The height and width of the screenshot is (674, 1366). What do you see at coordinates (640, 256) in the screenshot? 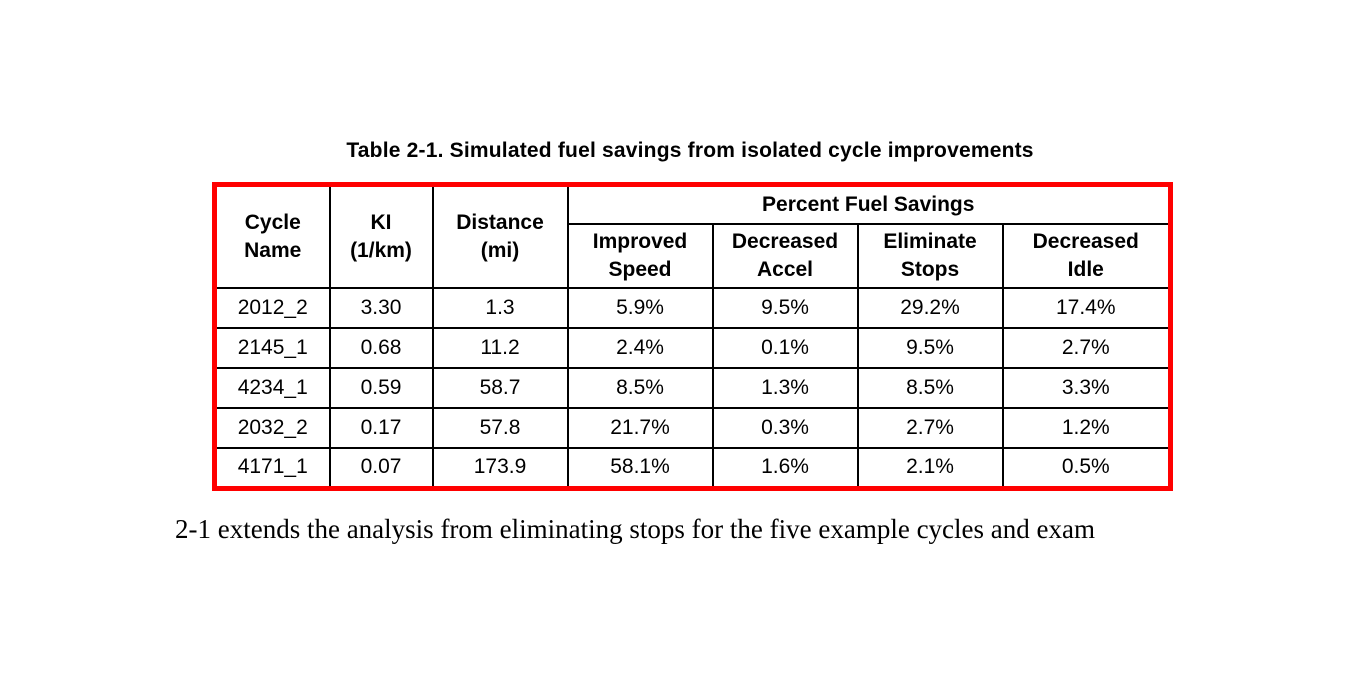
I see `column-header-improved-speed: Improved Speed` at bounding box center [640, 256].